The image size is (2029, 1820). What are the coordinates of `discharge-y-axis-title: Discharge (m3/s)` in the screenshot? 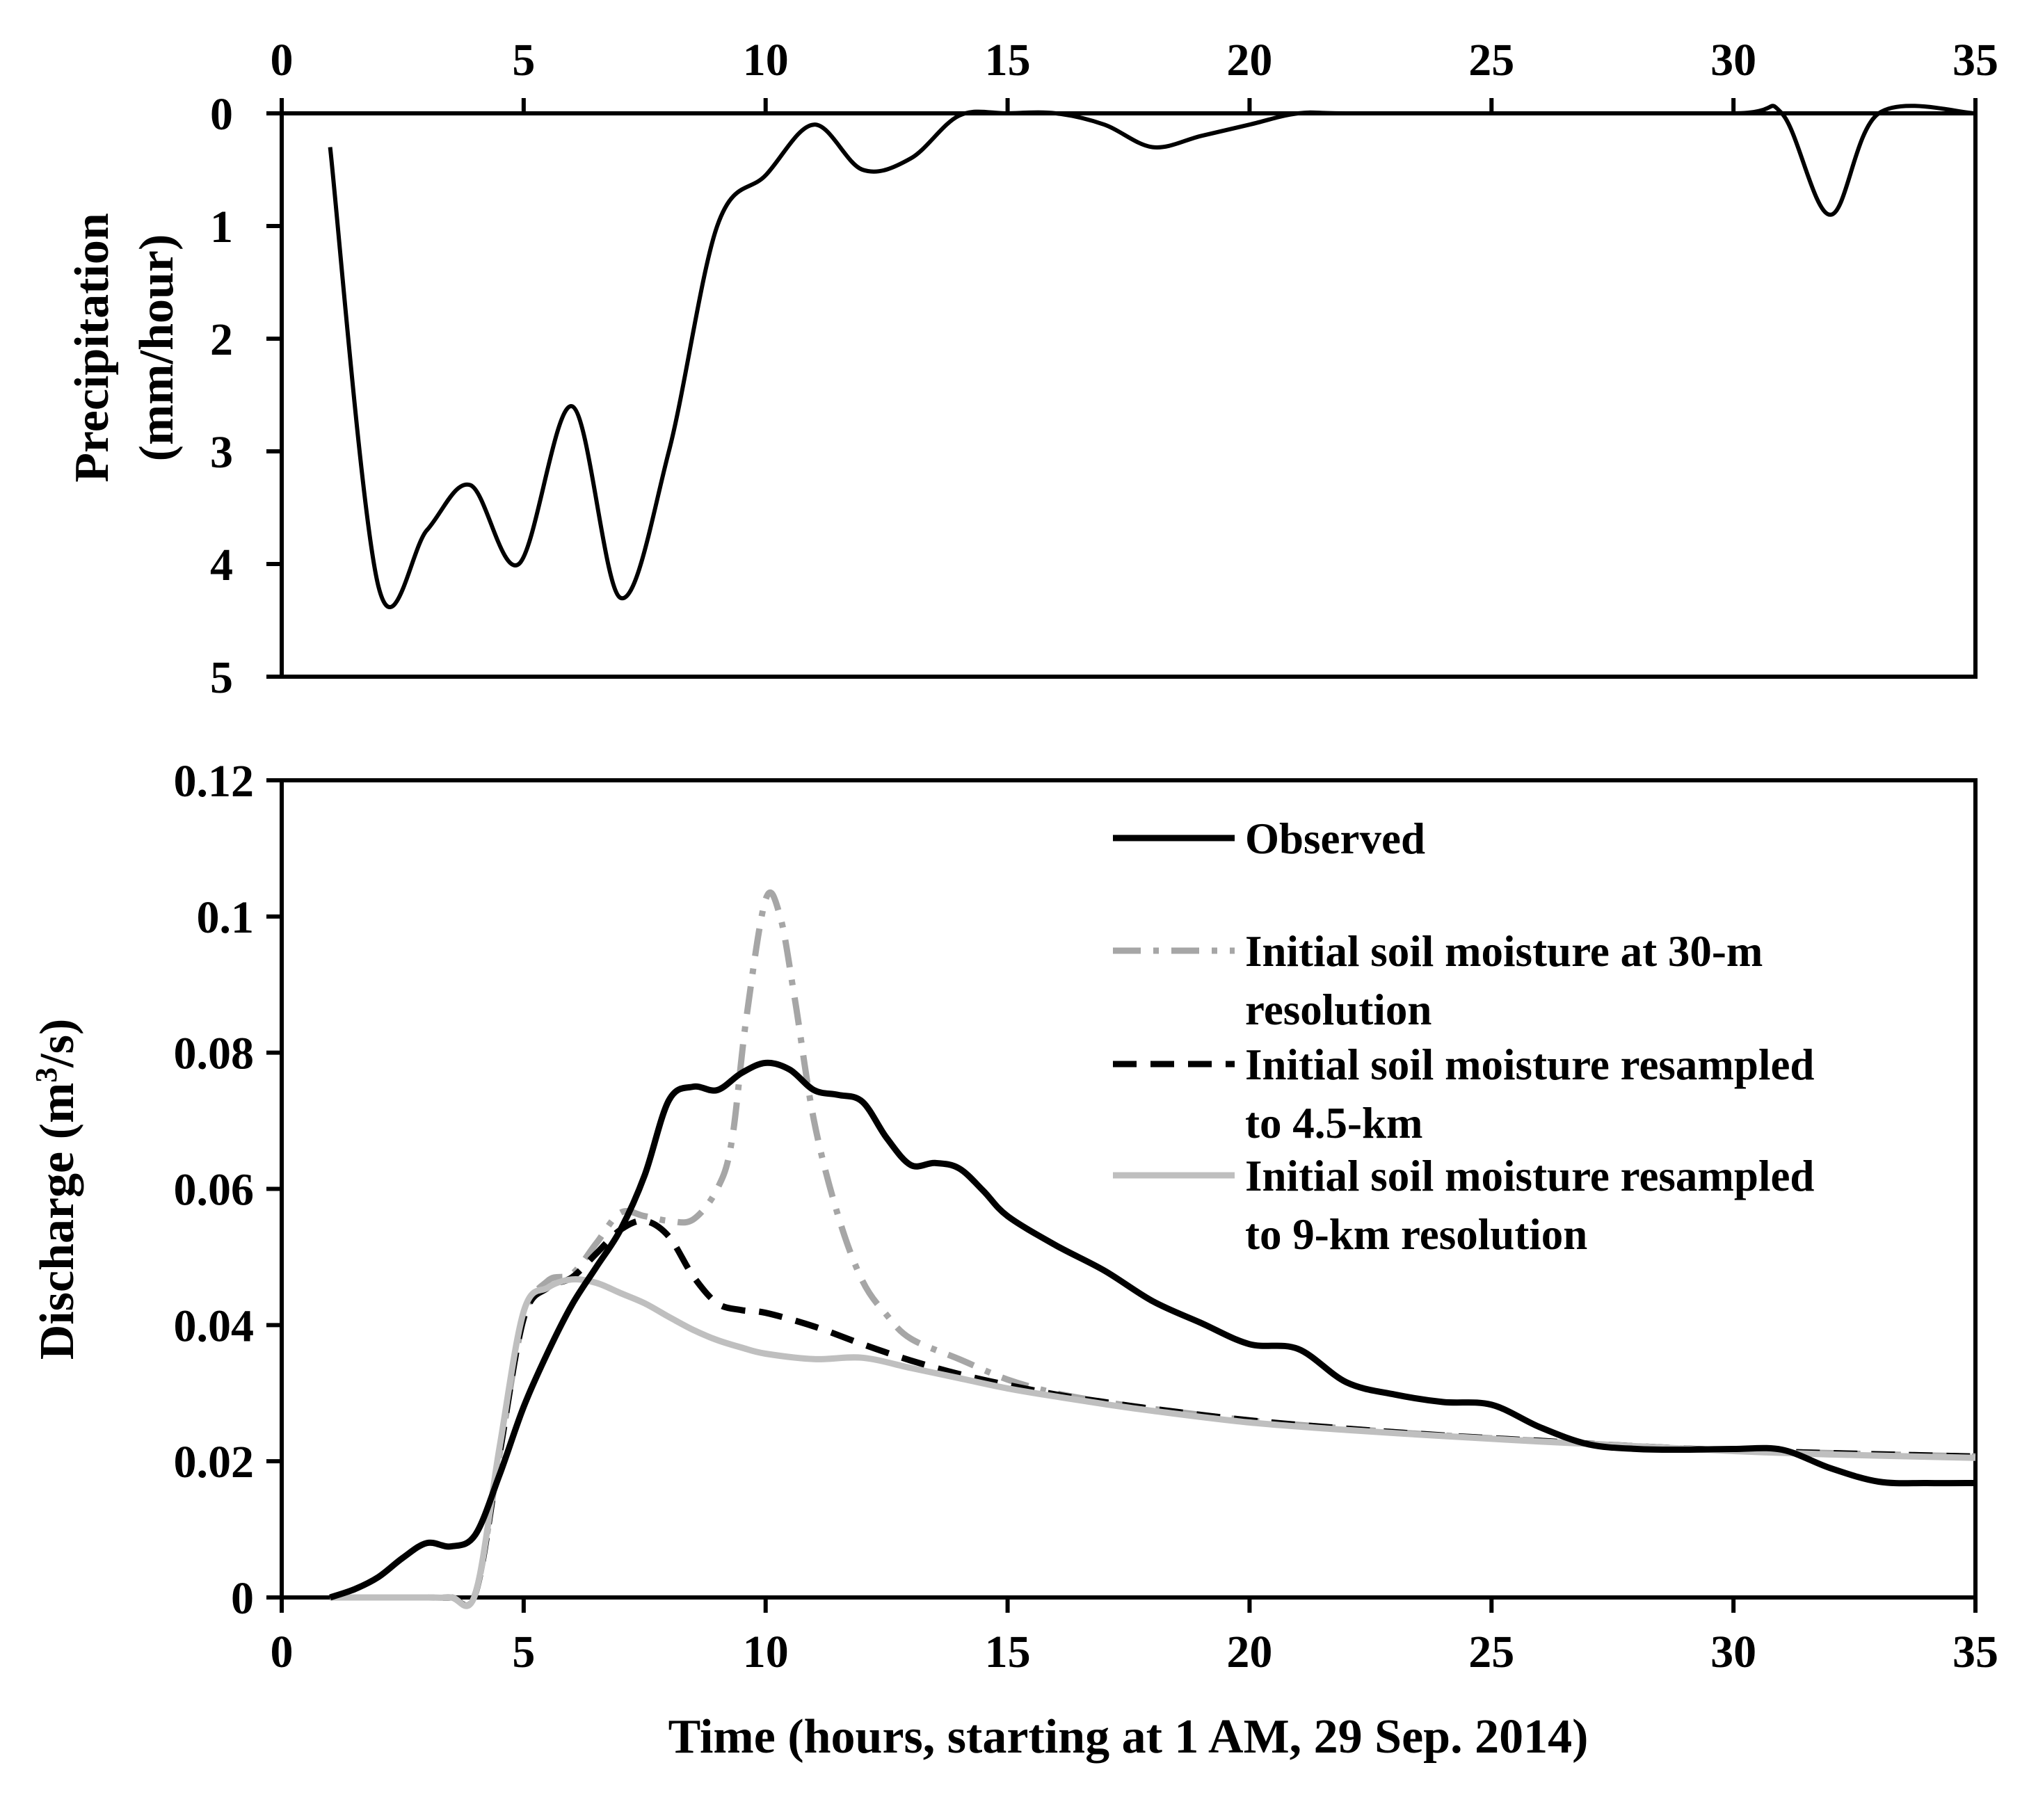 It's located at (57, 1189).